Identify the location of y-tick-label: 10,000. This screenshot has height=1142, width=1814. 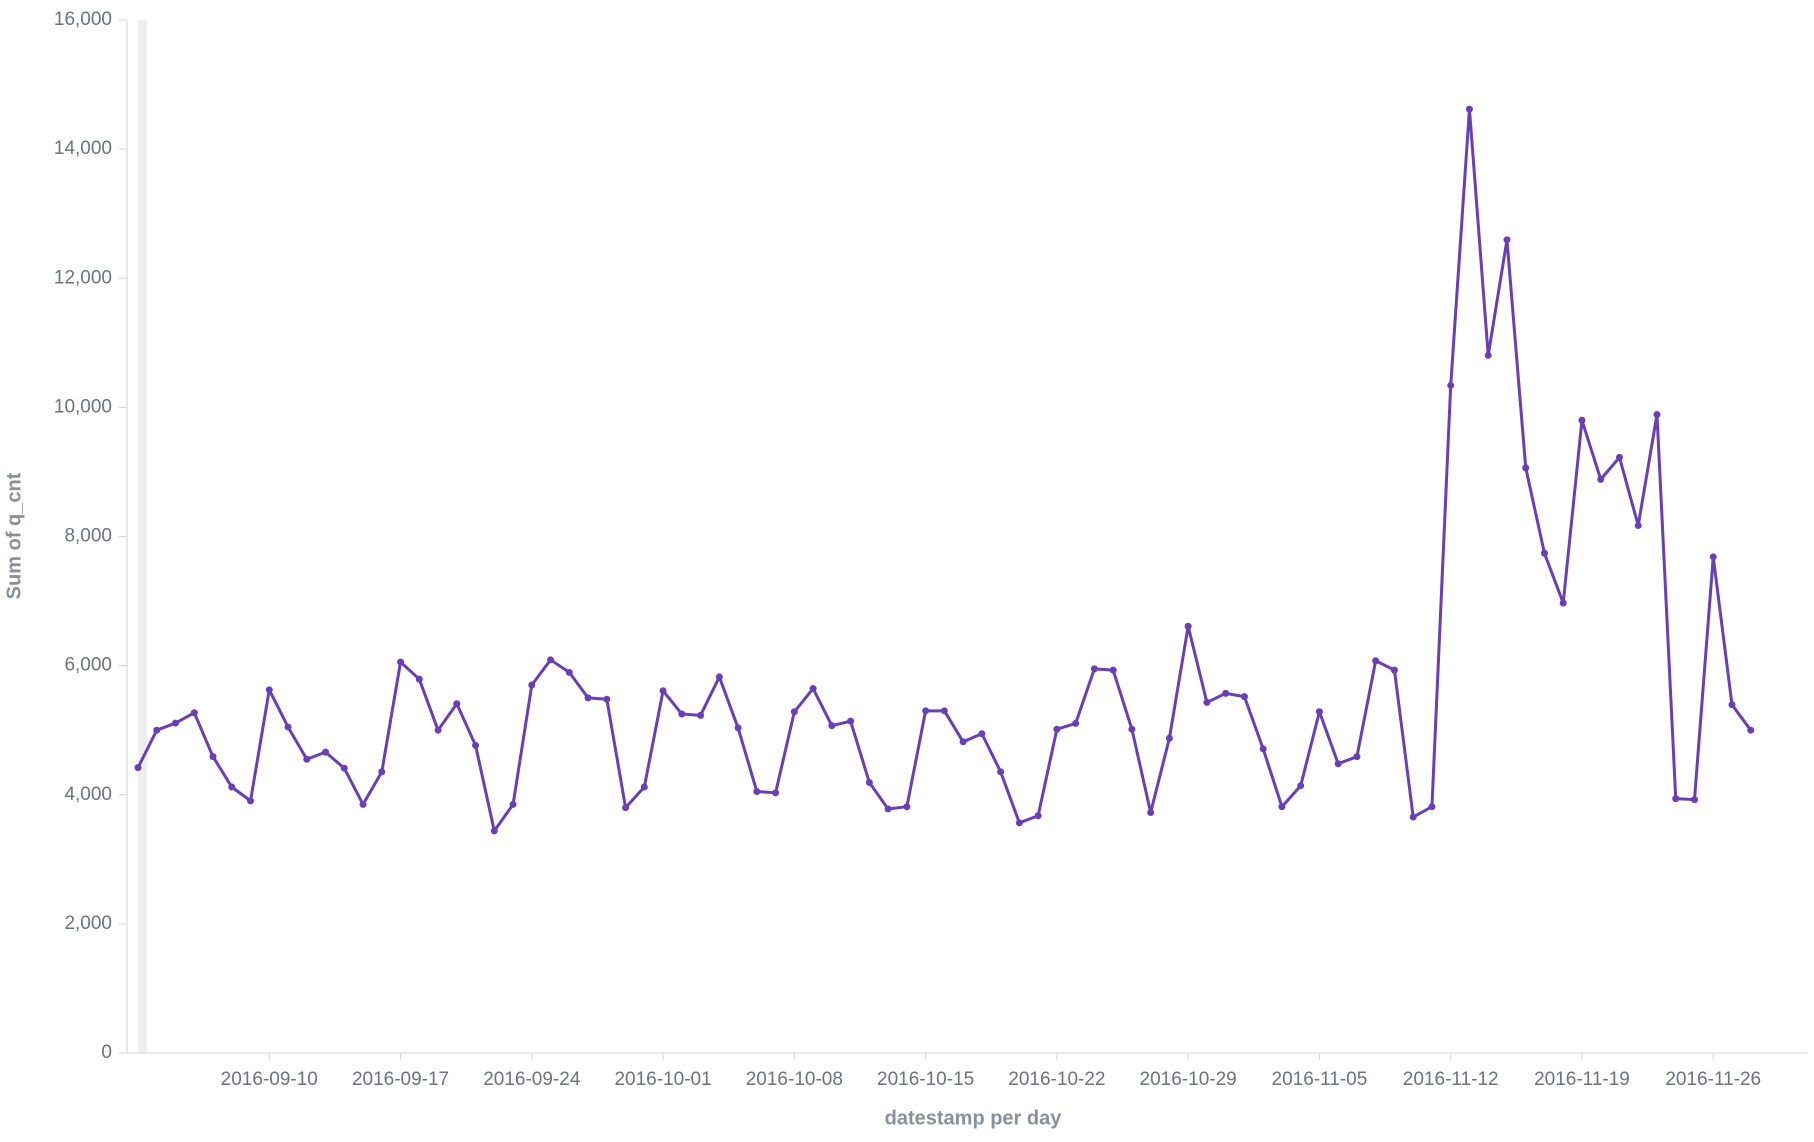
(83, 406).